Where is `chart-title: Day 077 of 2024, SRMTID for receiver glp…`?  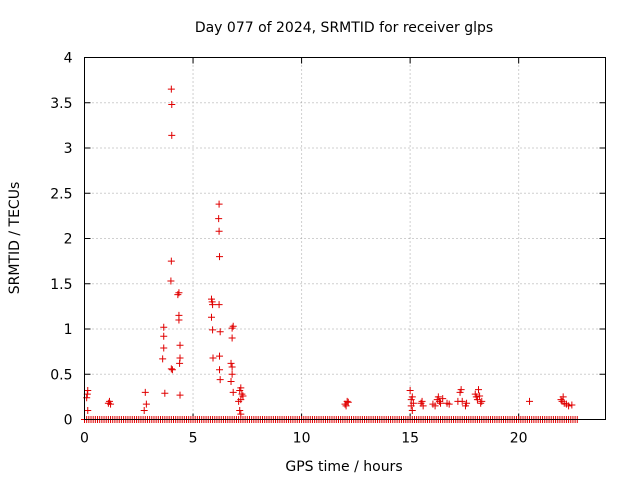
chart-title: Day 077 of 2024, SRMTID for receiver glp… is located at coordinates (344, 28).